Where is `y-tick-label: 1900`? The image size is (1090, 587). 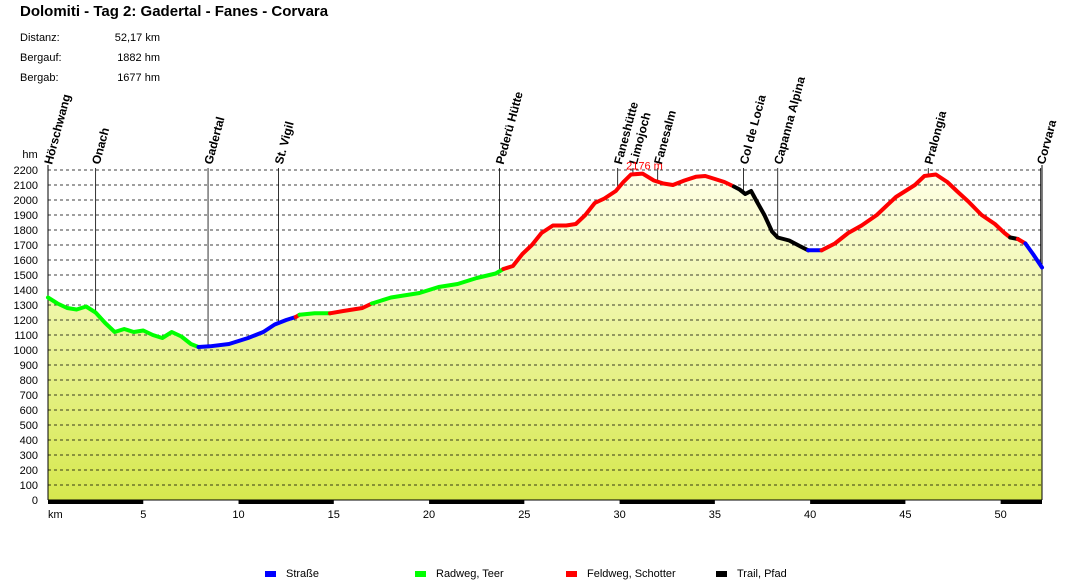 y-tick-label: 1900 is located at coordinates (26, 216).